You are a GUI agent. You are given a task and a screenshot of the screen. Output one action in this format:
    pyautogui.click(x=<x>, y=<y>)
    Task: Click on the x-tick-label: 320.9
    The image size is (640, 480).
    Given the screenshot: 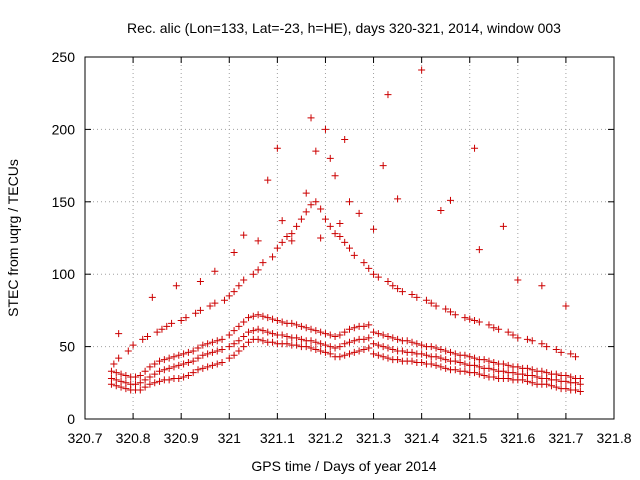 What is the action you would take?
    pyautogui.click(x=181, y=438)
    